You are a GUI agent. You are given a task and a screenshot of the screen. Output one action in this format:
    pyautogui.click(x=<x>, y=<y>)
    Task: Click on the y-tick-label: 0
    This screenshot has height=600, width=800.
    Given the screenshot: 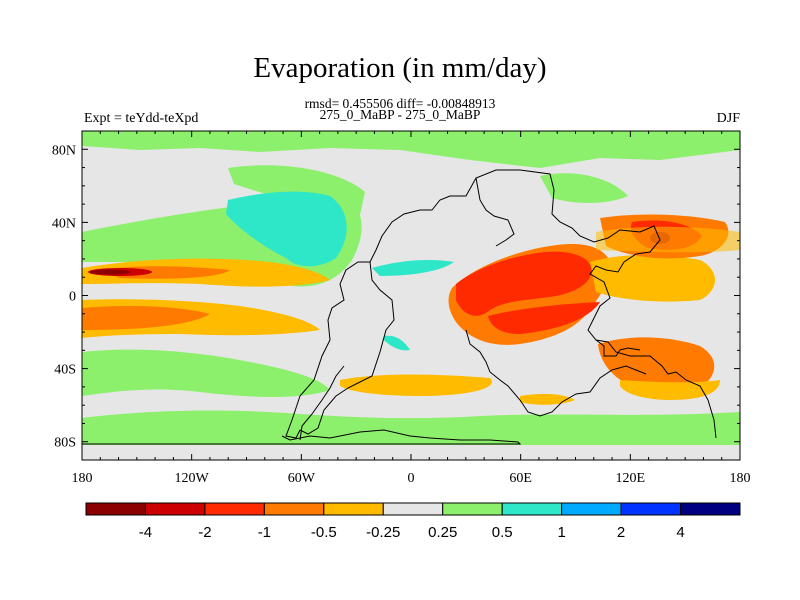 What is the action you would take?
    pyautogui.click(x=72, y=297)
    